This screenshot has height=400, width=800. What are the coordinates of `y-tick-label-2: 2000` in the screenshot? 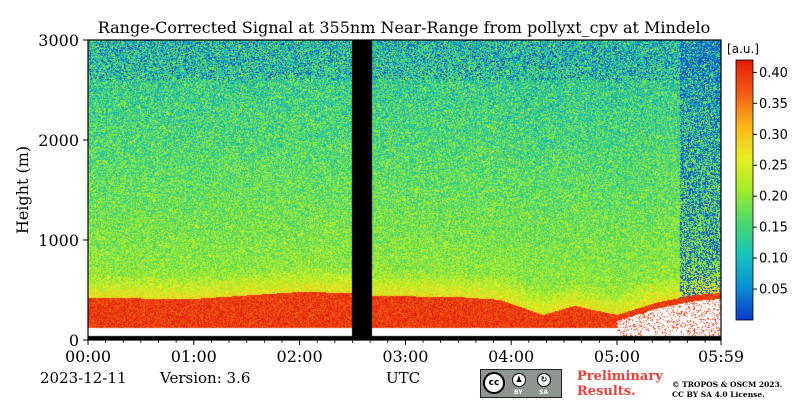 It's located at (58, 140).